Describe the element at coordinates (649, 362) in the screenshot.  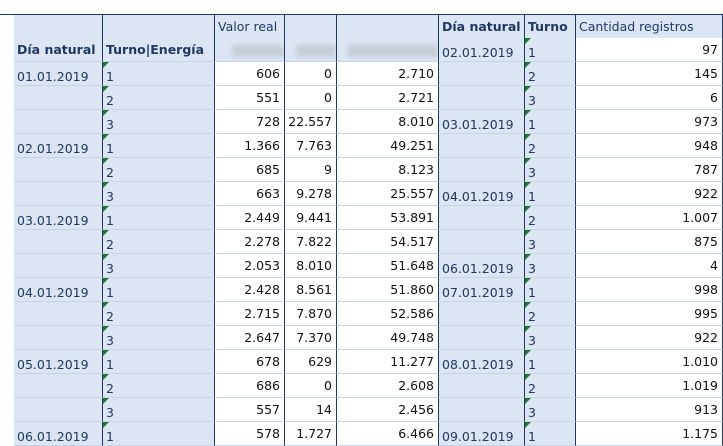
I see `cantidad-cell: 1.010` at that location.